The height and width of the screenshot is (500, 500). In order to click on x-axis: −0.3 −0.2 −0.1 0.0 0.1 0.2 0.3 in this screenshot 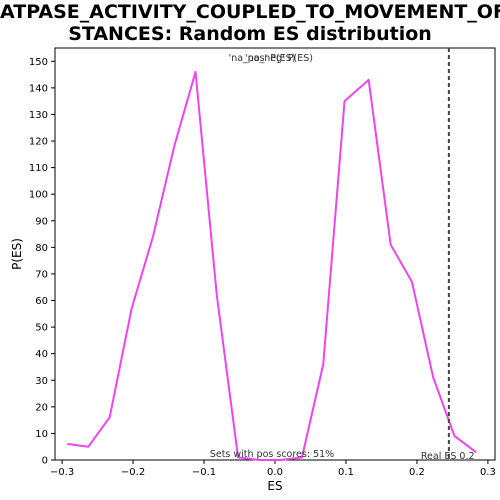, I will do `click(273, 469)`.